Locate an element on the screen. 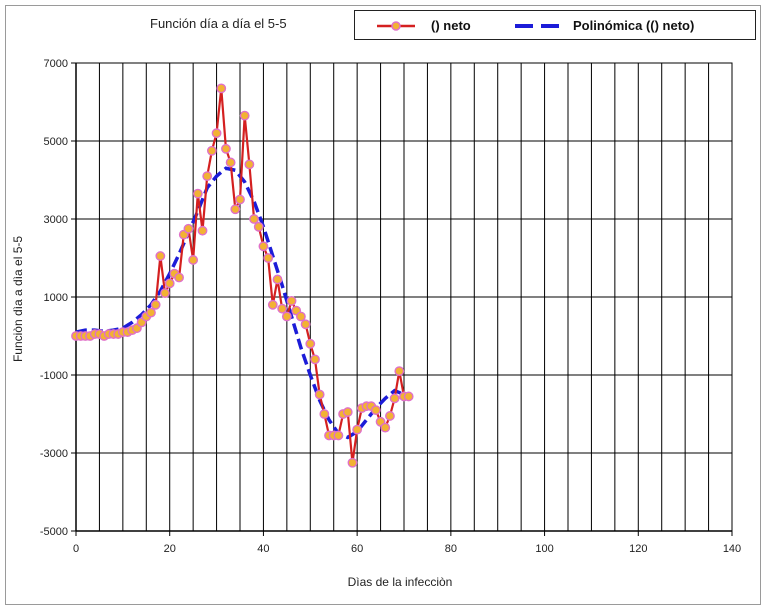 Image resolution: width=768 pixels, height=614 pixels. x-tick-label: 120 is located at coordinates (638, 549).